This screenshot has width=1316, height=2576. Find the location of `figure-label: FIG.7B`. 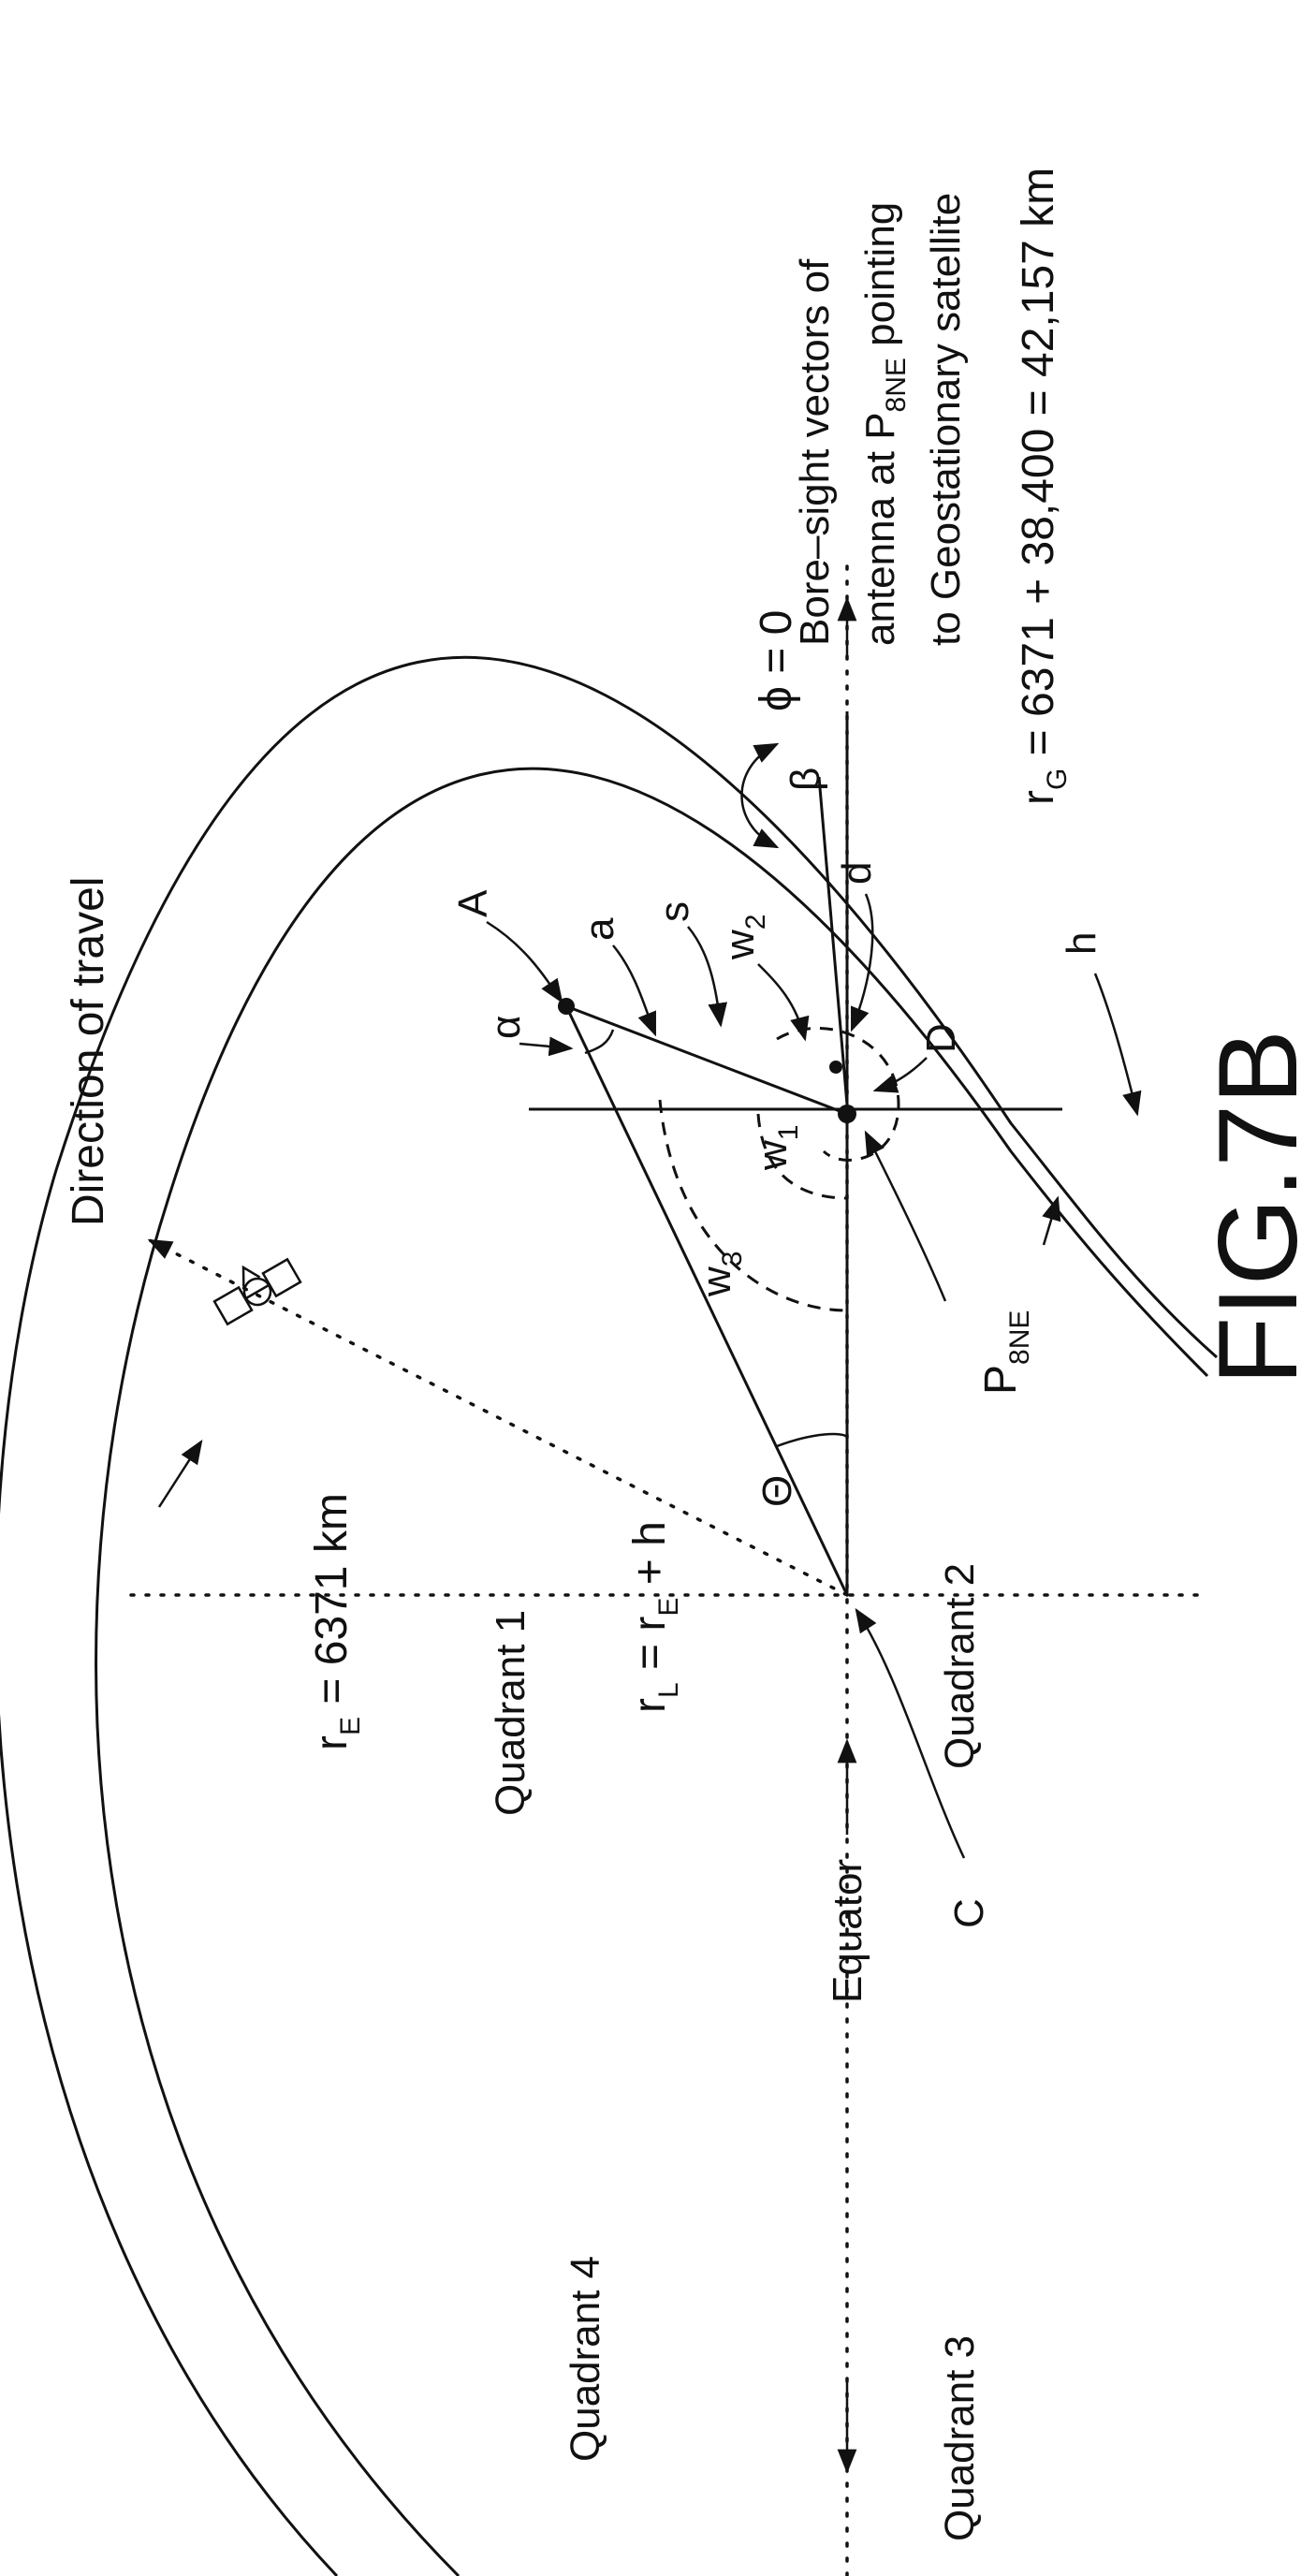

figure-label: FIG.7B is located at coordinates (1255, 1207).